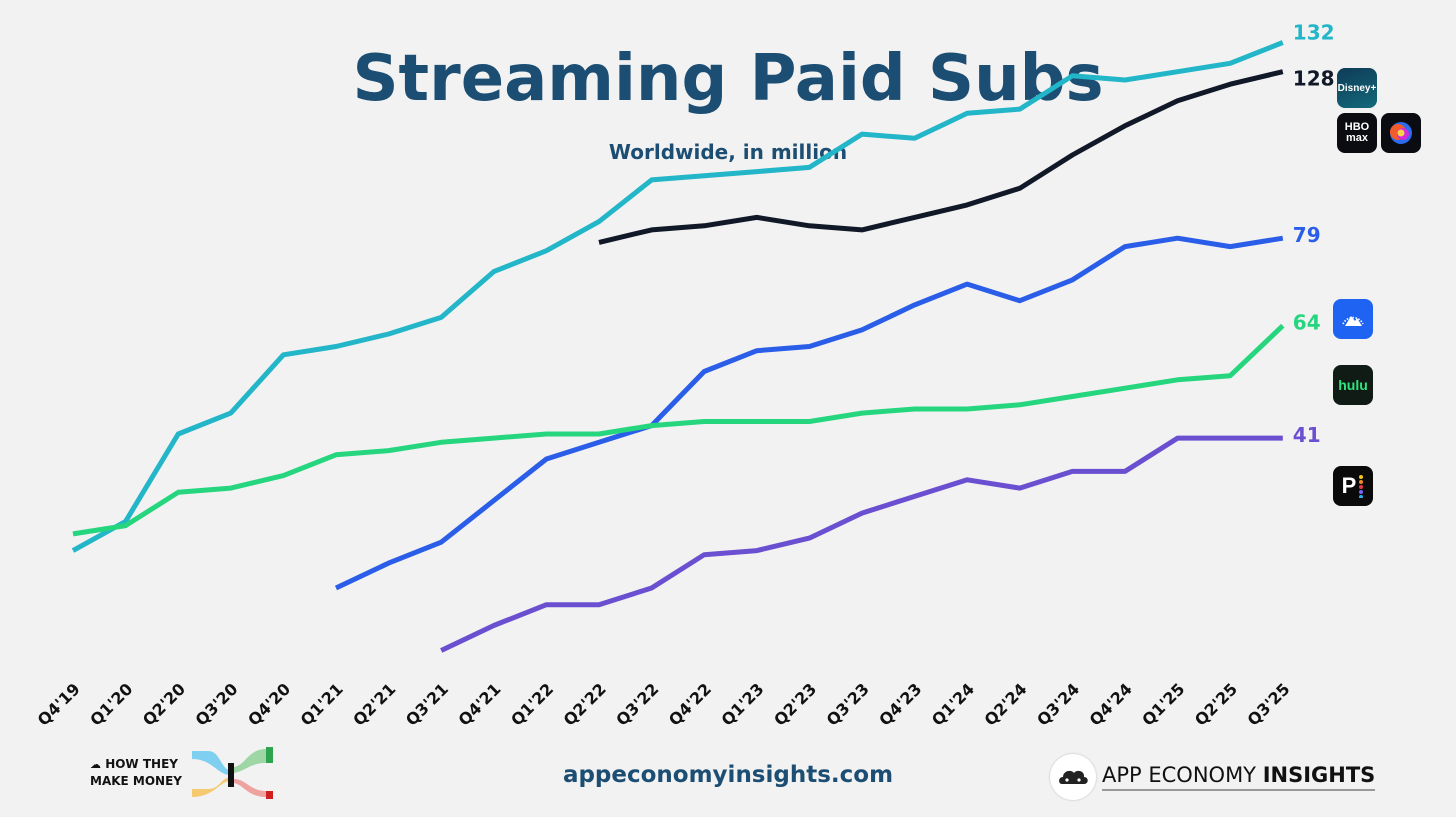 This screenshot has height=817, width=1456. I want to click on x-tick-label: Q4'21, so click(479, 704).